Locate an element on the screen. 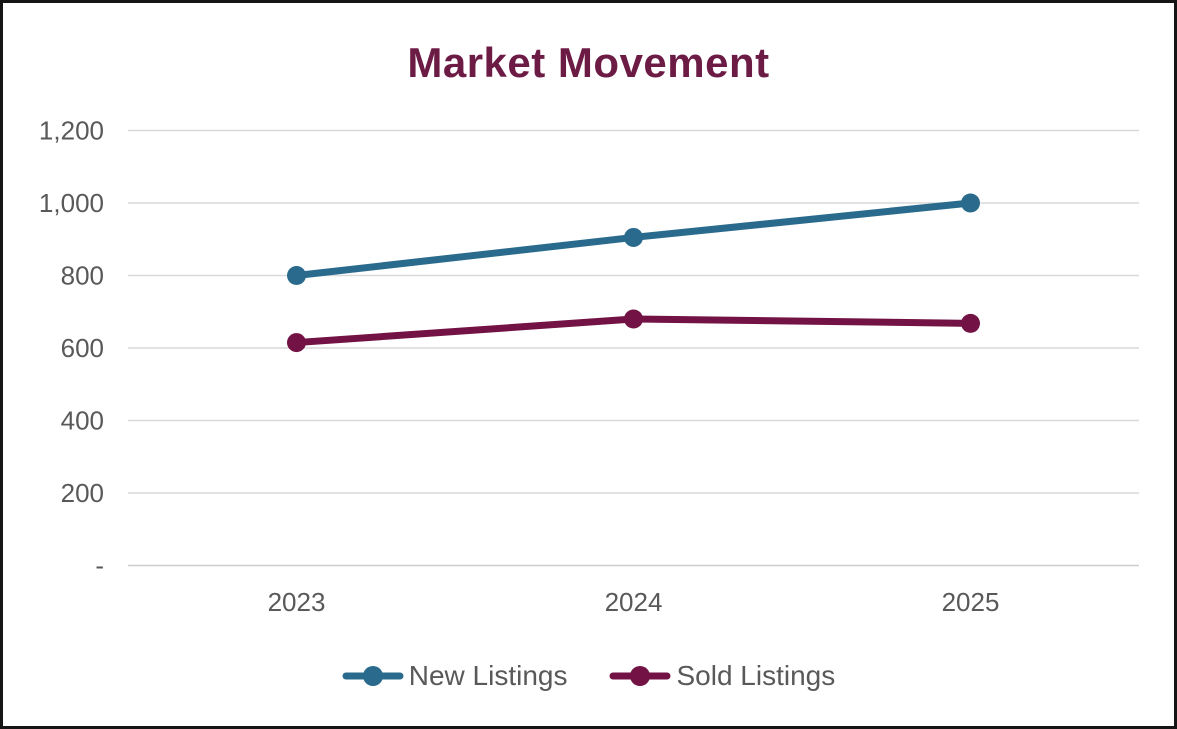 The width and height of the screenshot is (1177, 729). x-axis-tick-label: 2024 is located at coordinates (634, 602).